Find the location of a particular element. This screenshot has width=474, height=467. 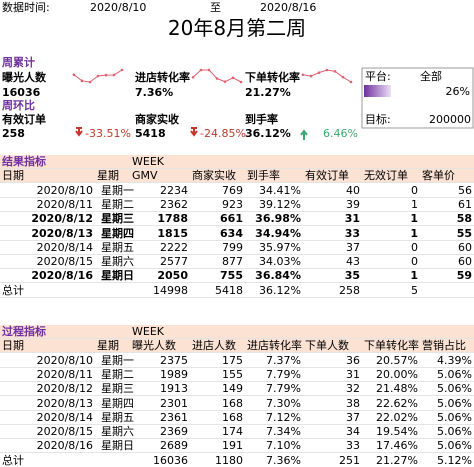

table-cell: 34.94% is located at coordinates (274, 234).